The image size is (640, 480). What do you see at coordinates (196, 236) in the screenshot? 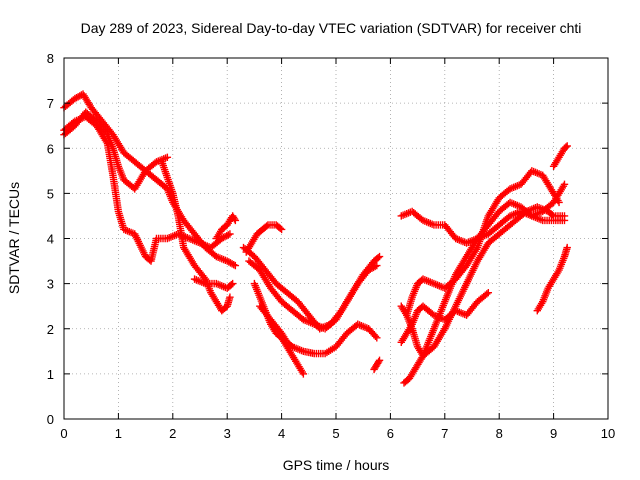
I see `series-track-d` at bounding box center [196, 236].